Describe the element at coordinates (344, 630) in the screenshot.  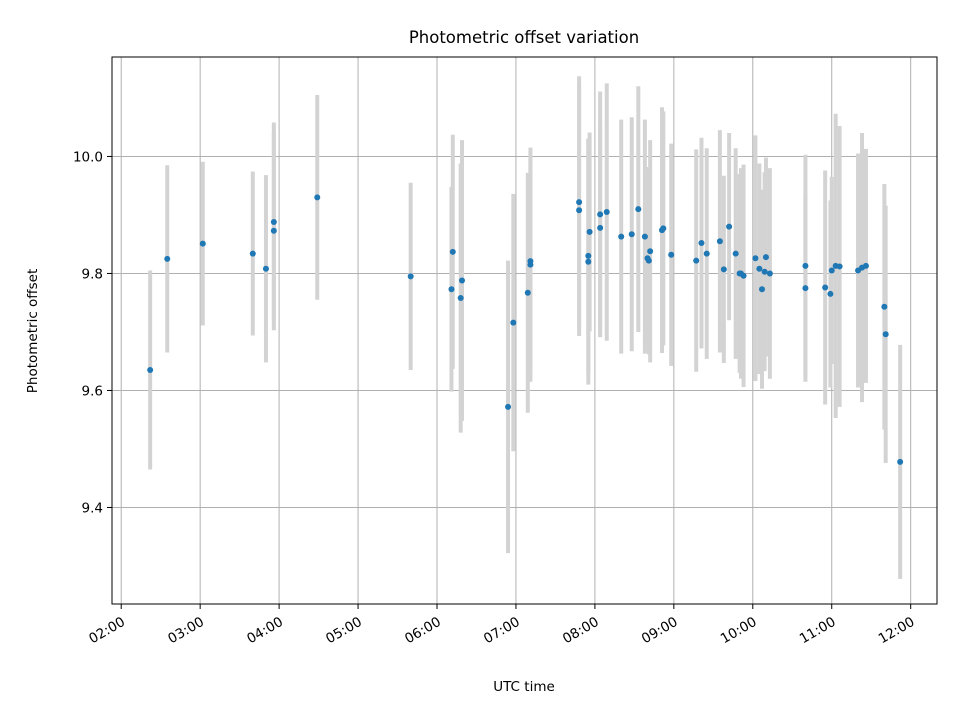
I see `x-tick-label: 05:00` at that location.